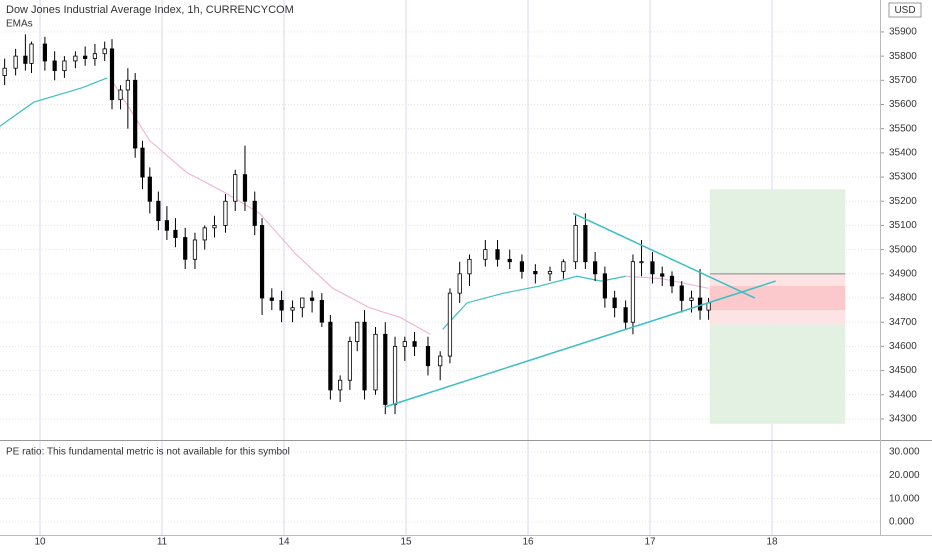 The width and height of the screenshot is (932, 555). I want to click on y-tick-label: 35900, so click(903, 32).